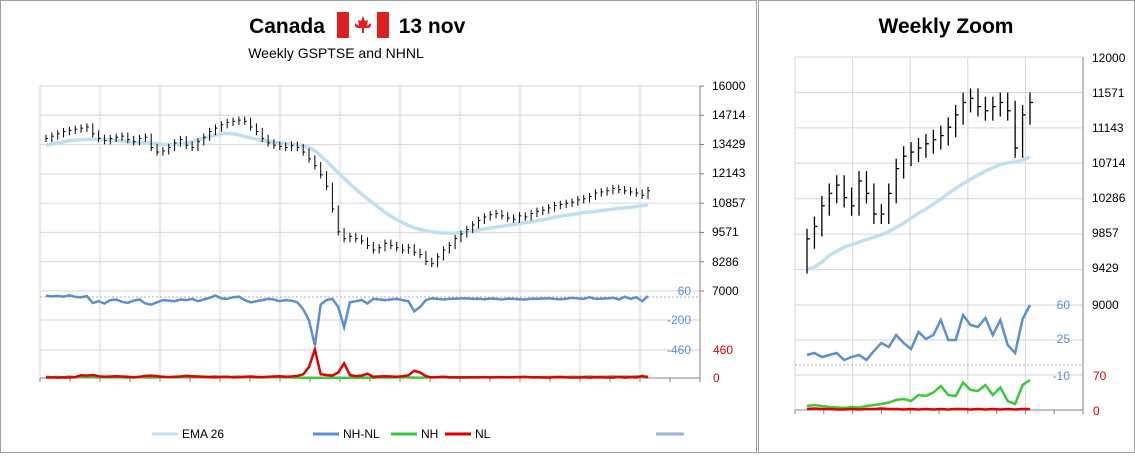 This screenshot has height=458, width=1135. Describe the element at coordinates (725, 232) in the screenshot. I see `price-tick-label: 9571` at that location.